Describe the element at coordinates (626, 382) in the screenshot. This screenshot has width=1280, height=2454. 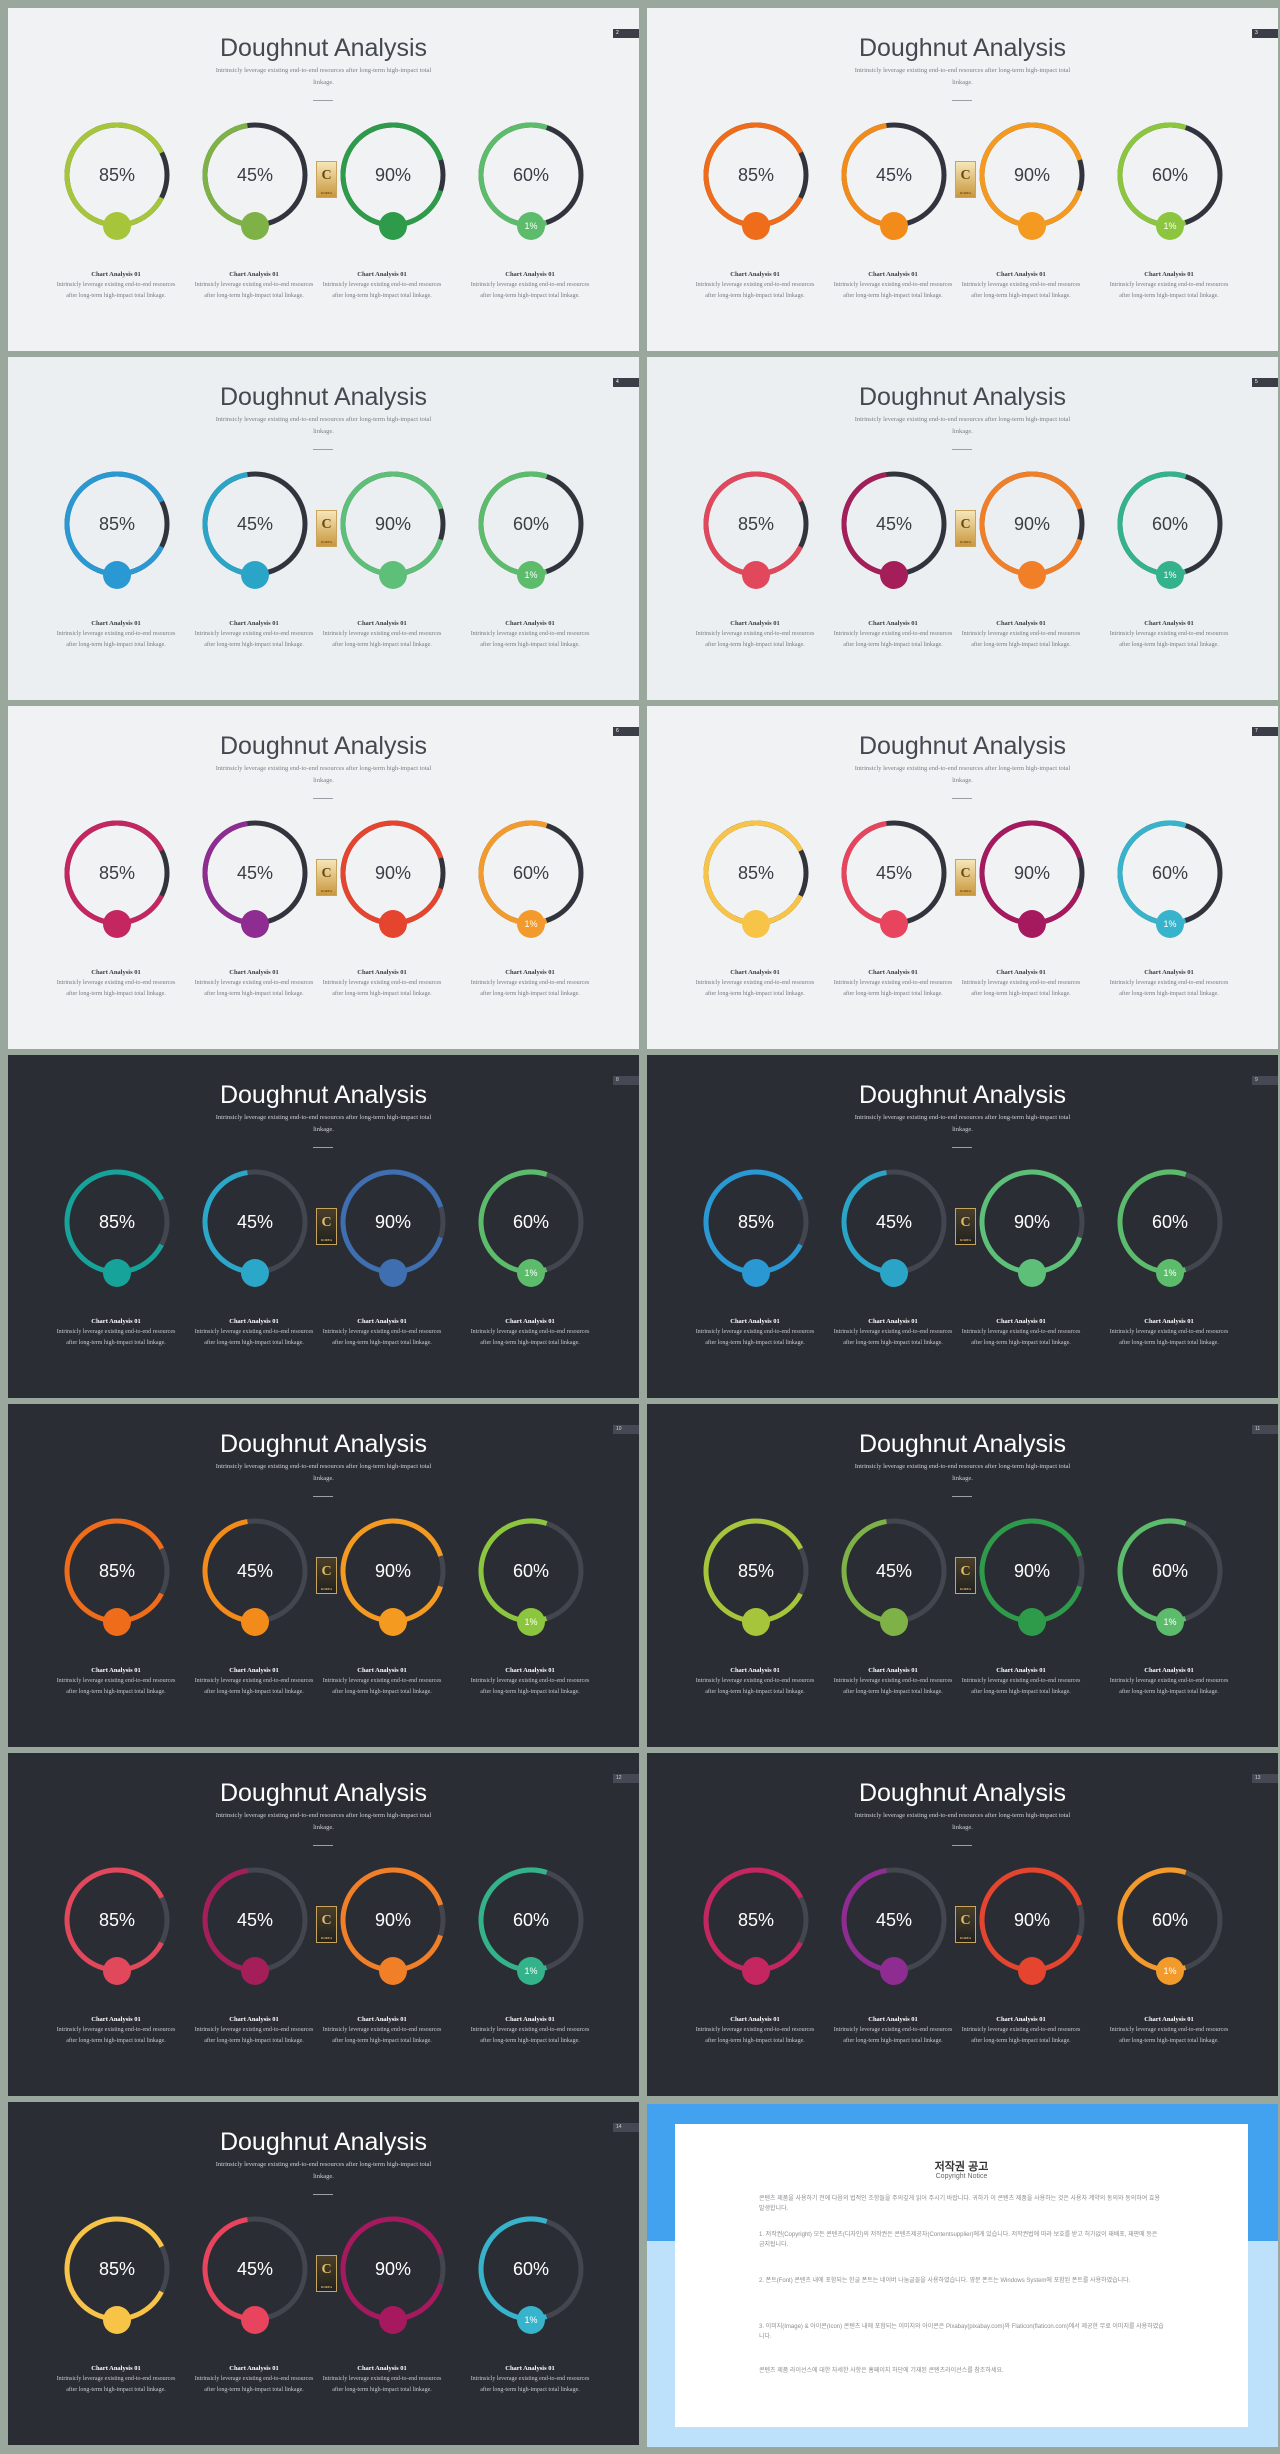
I see `page-number: 4` at that location.